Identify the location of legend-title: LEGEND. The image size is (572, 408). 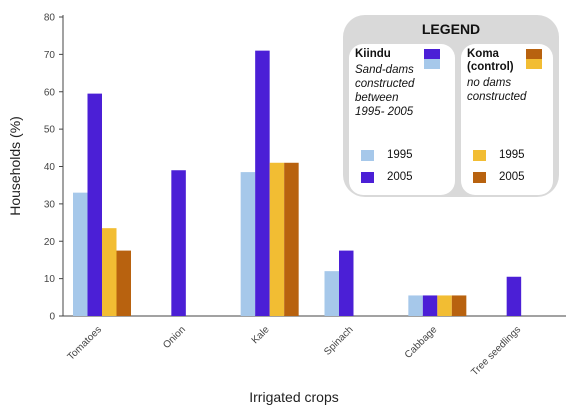
(451, 29).